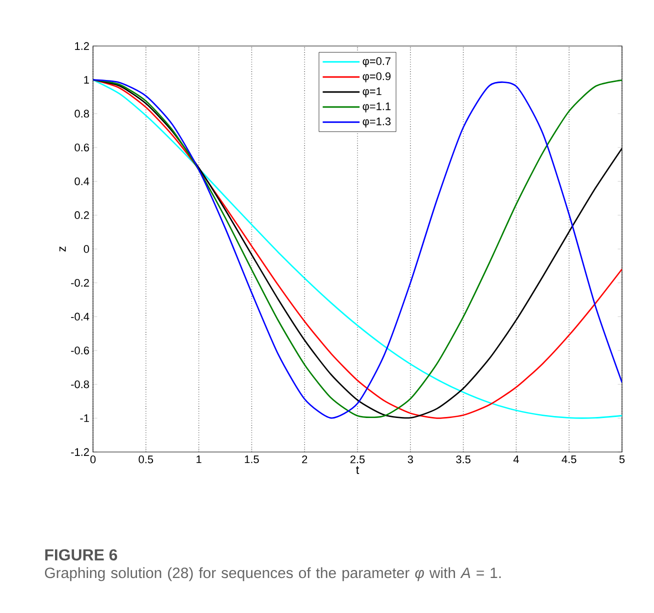  Describe the element at coordinates (358, 470) in the screenshot. I see `x-axis-title: t` at that location.